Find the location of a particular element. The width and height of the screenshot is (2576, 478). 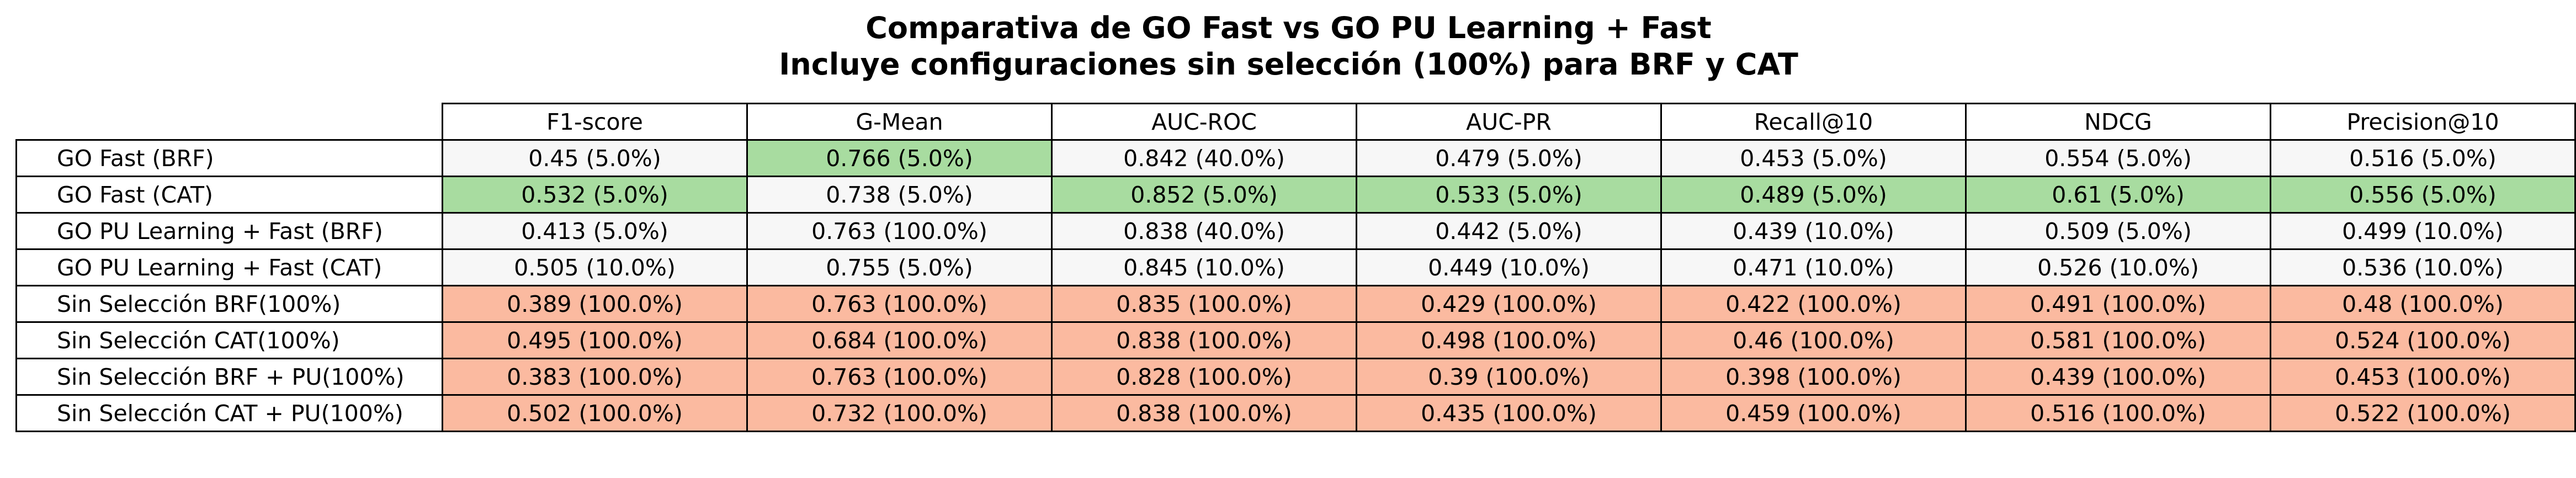

table-cell-best: 0.532 (5.0%) is located at coordinates (595, 195).